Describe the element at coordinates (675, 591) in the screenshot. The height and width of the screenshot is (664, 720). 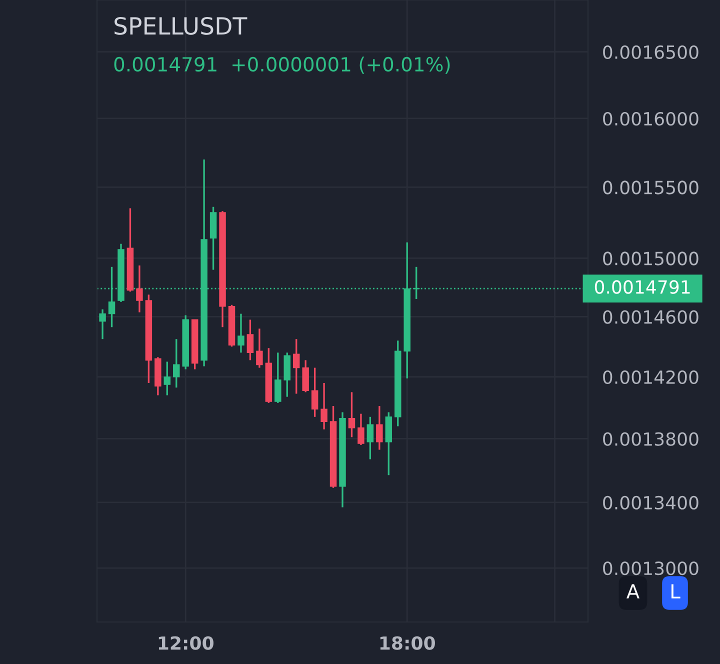
I see `text: L` at that location.